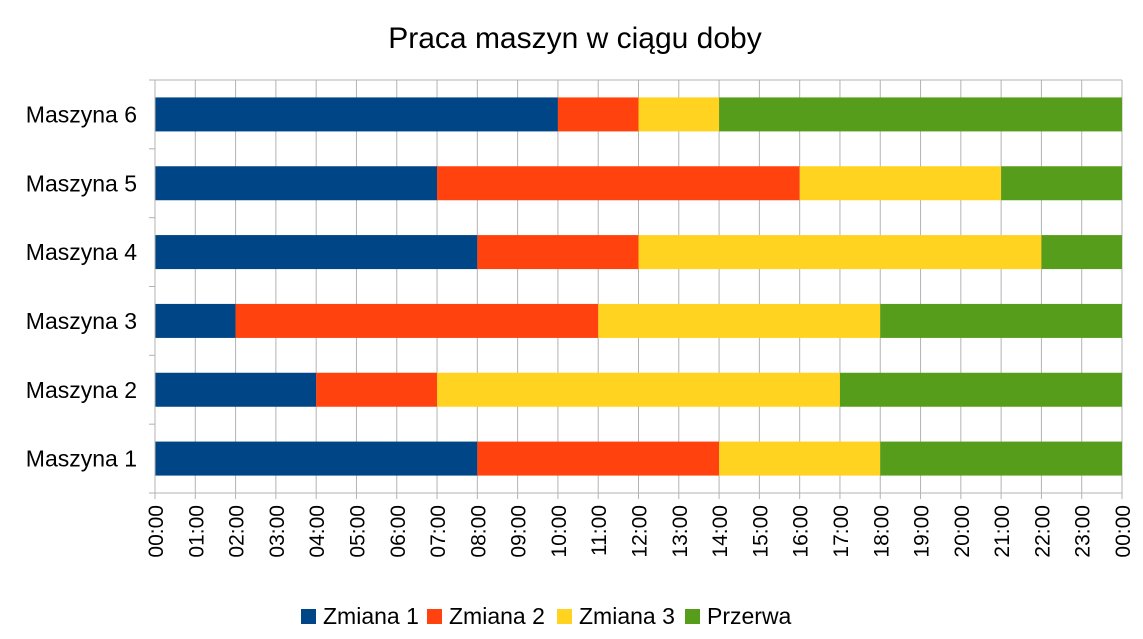  What do you see at coordinates (599, 530) in the screenshot?
I see `x-tick-label: 11:00` at bounding box center [599, 530].